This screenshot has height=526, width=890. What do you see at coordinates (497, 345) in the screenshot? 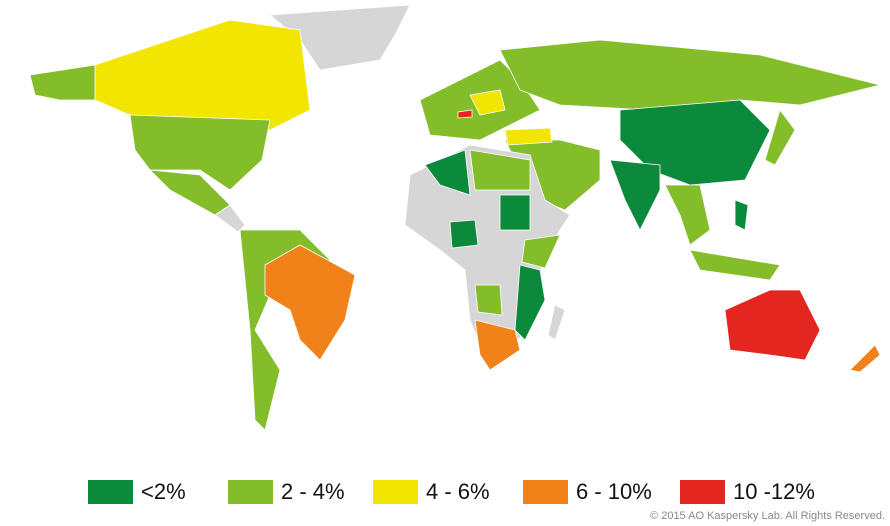
I see `south-africa` at bounding box center [497, 345].